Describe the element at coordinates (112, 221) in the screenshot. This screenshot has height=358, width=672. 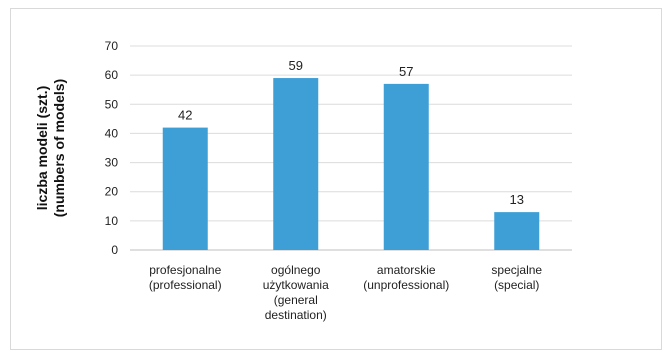
I see `y-tick-label: 10` at that location.